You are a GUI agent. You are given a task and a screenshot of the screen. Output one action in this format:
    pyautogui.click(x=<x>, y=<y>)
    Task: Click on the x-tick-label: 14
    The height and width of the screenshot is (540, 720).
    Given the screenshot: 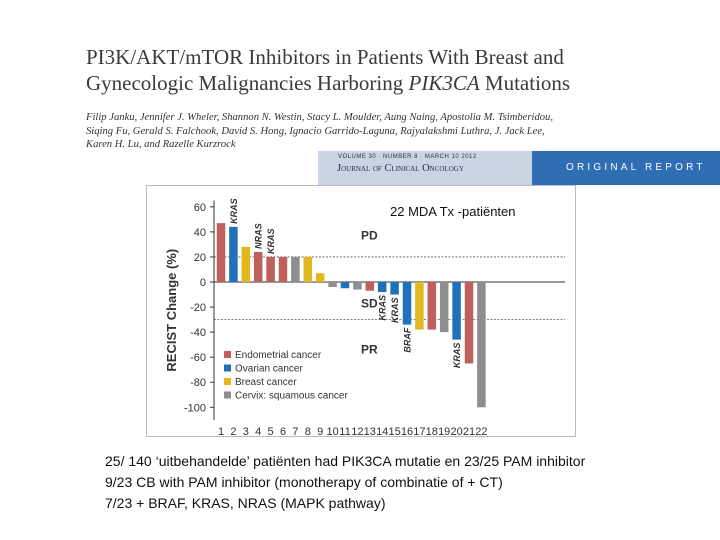 What is the action you would take?
    pyautogui.click(x=382, y=432)
    